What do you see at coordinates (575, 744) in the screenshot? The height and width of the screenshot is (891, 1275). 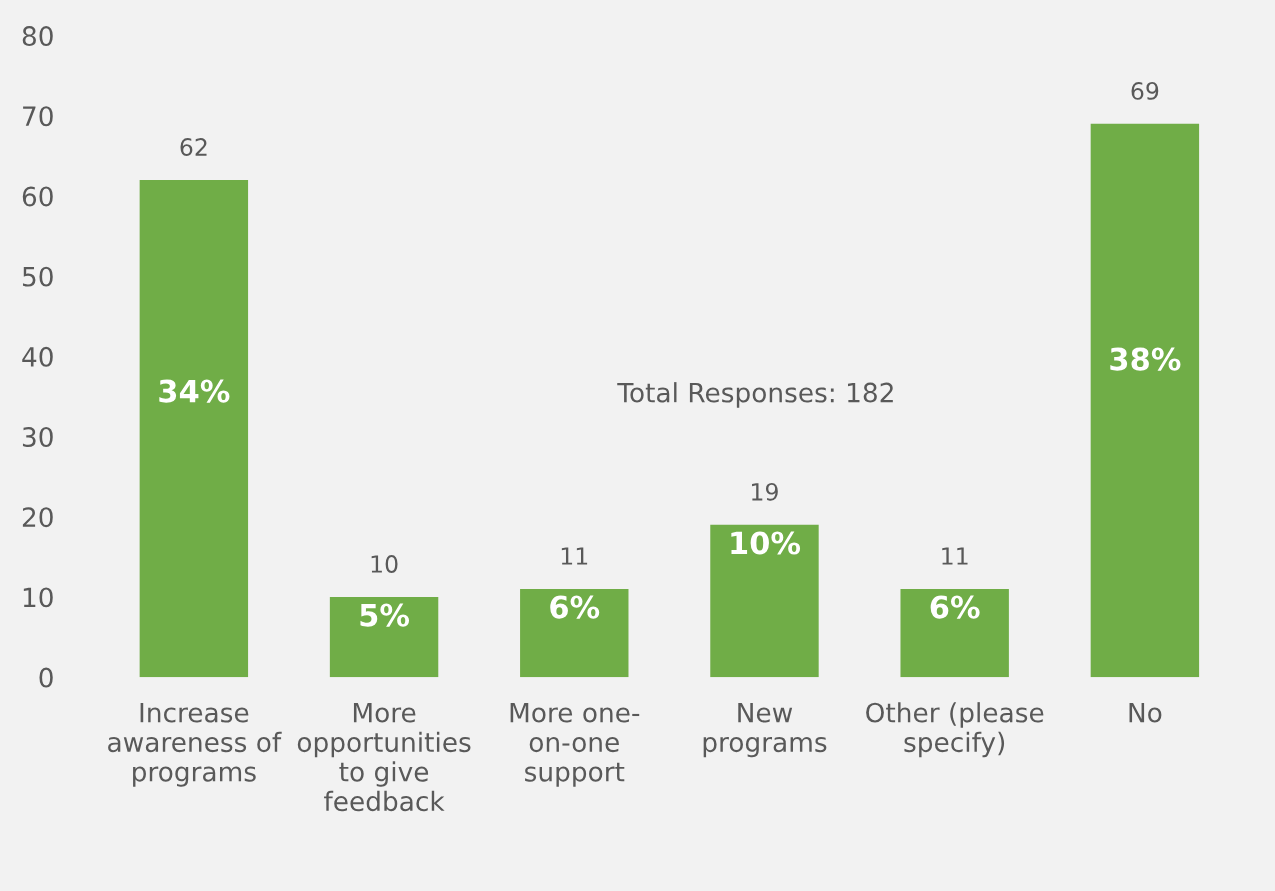 I see `x-tick-label: More one- on-one support` at bounding box center [575, 744].